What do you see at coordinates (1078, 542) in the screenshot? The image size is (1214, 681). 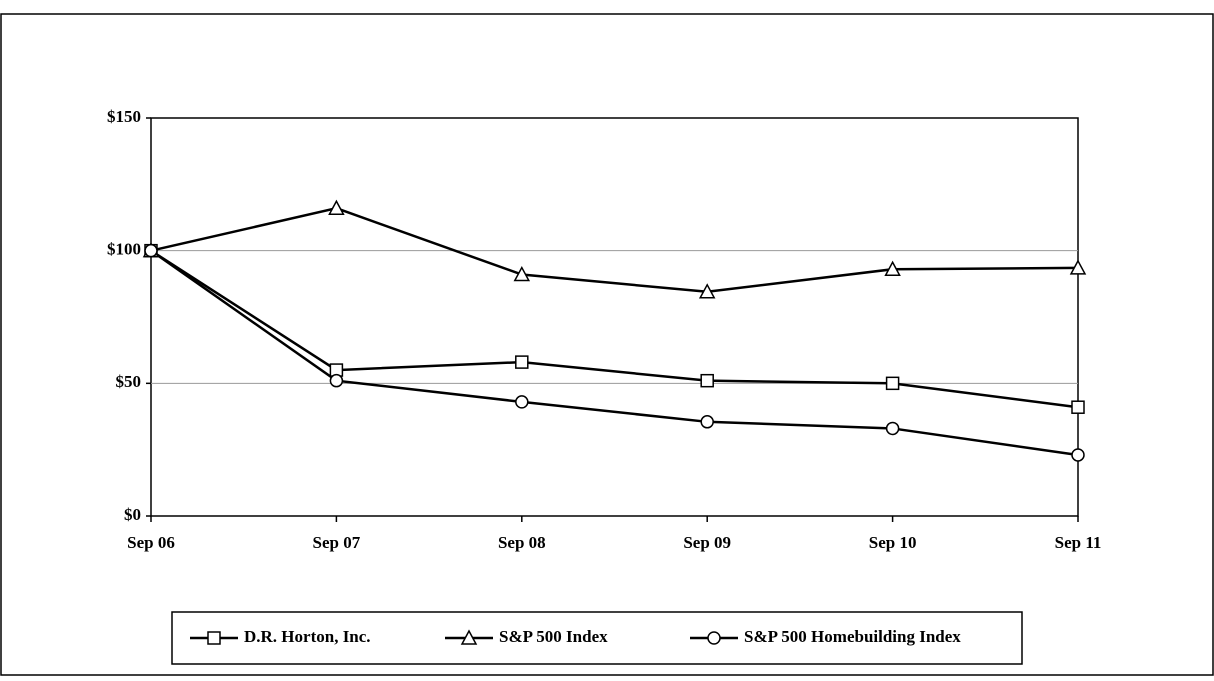 I see `x-tick-label: Sep 11` at bounding box center [1078, 542].